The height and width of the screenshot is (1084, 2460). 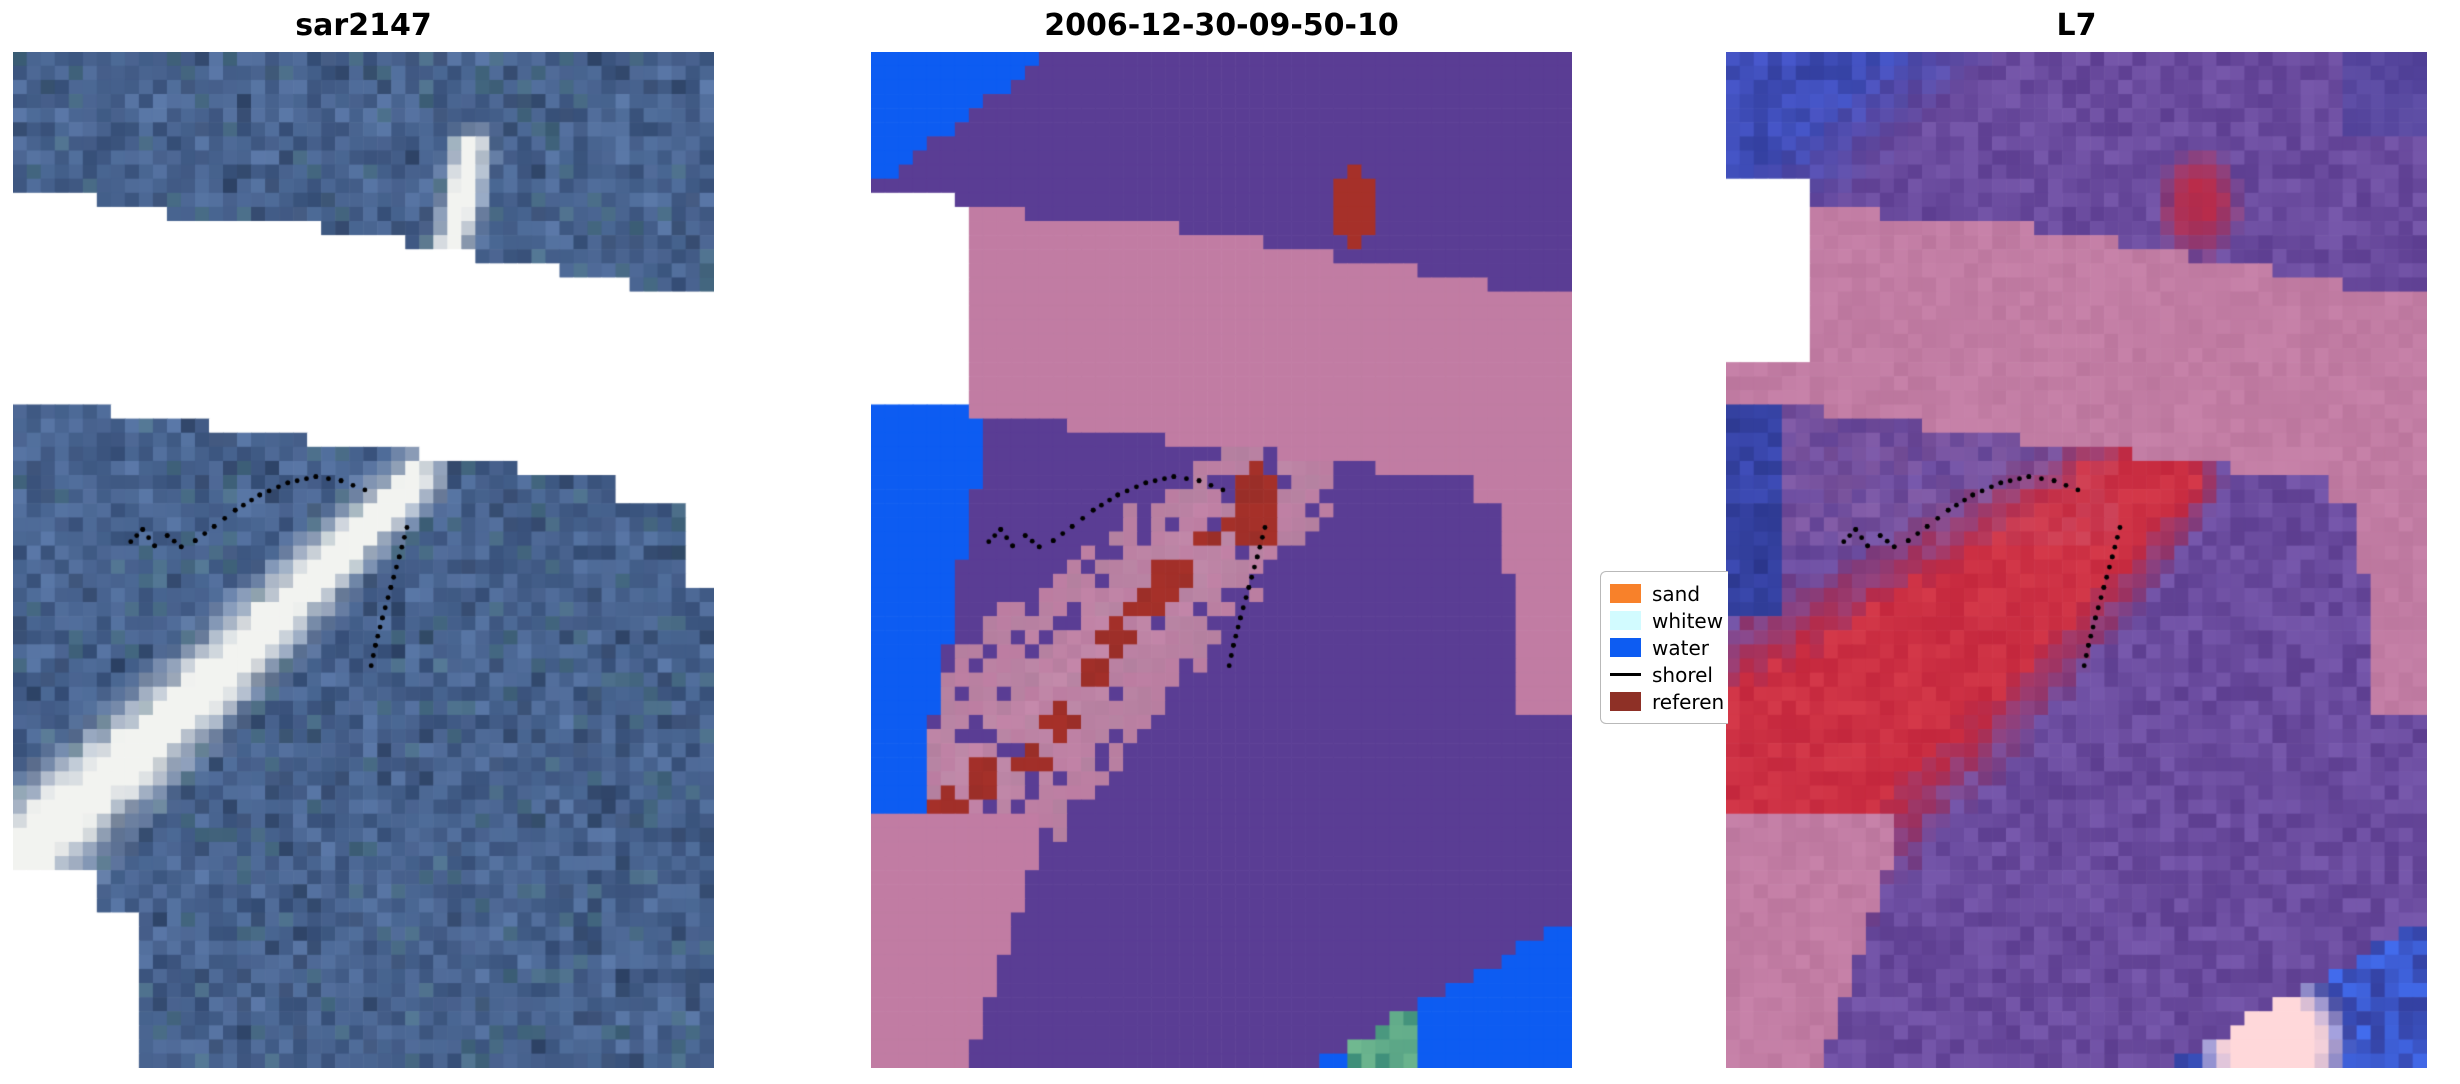 I want to click on panel-title-sar: sar2147, so click(x=363, y=25).